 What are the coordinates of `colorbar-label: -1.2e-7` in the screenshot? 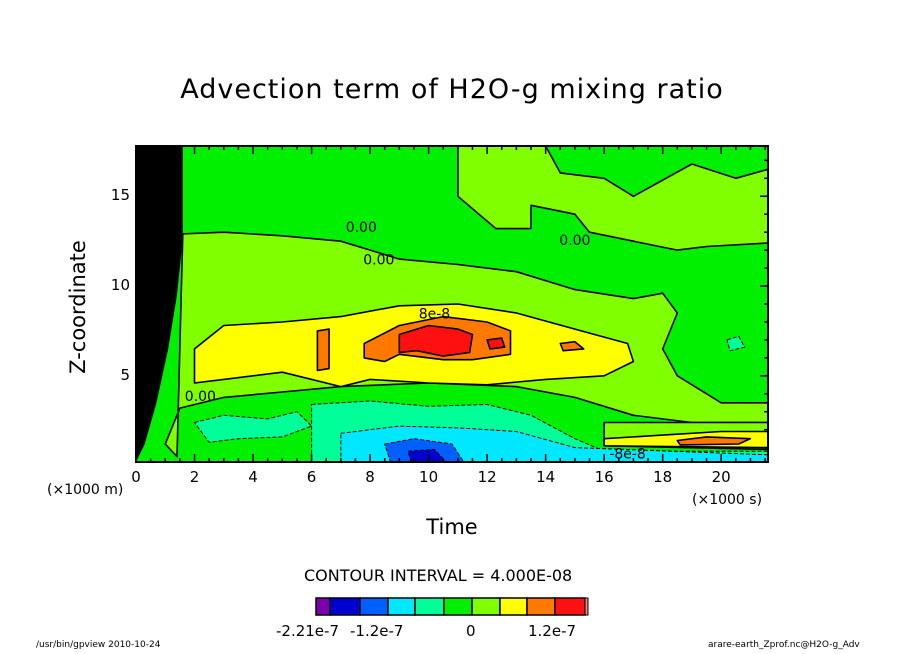 It's located at (377, 631).